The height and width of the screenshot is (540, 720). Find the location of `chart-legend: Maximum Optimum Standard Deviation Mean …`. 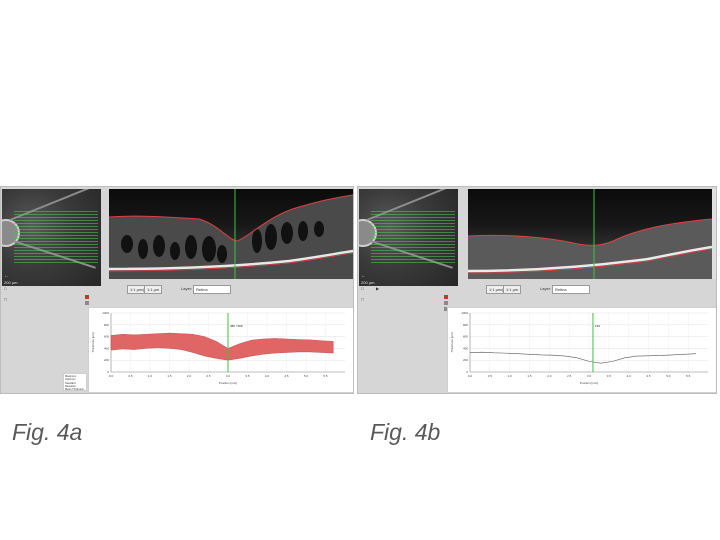

chart-legend: Maximum Optimum Standard Deviation Mean … is located at coordinates (75, 382).